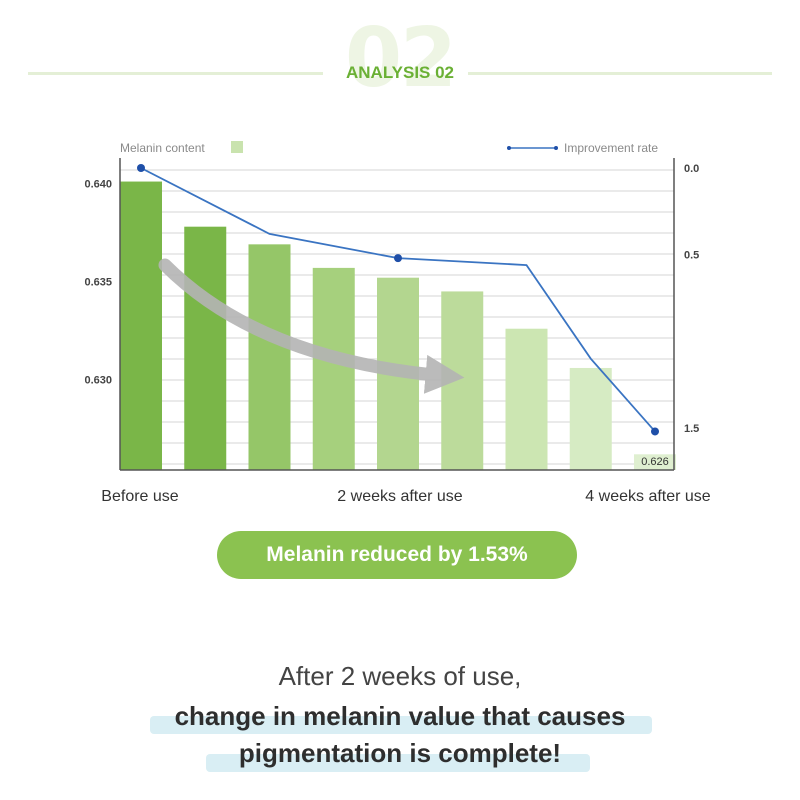  Describe the element at coordinates (237, 147) in the screenshot. I see `legend-bar-swatch` at that location.